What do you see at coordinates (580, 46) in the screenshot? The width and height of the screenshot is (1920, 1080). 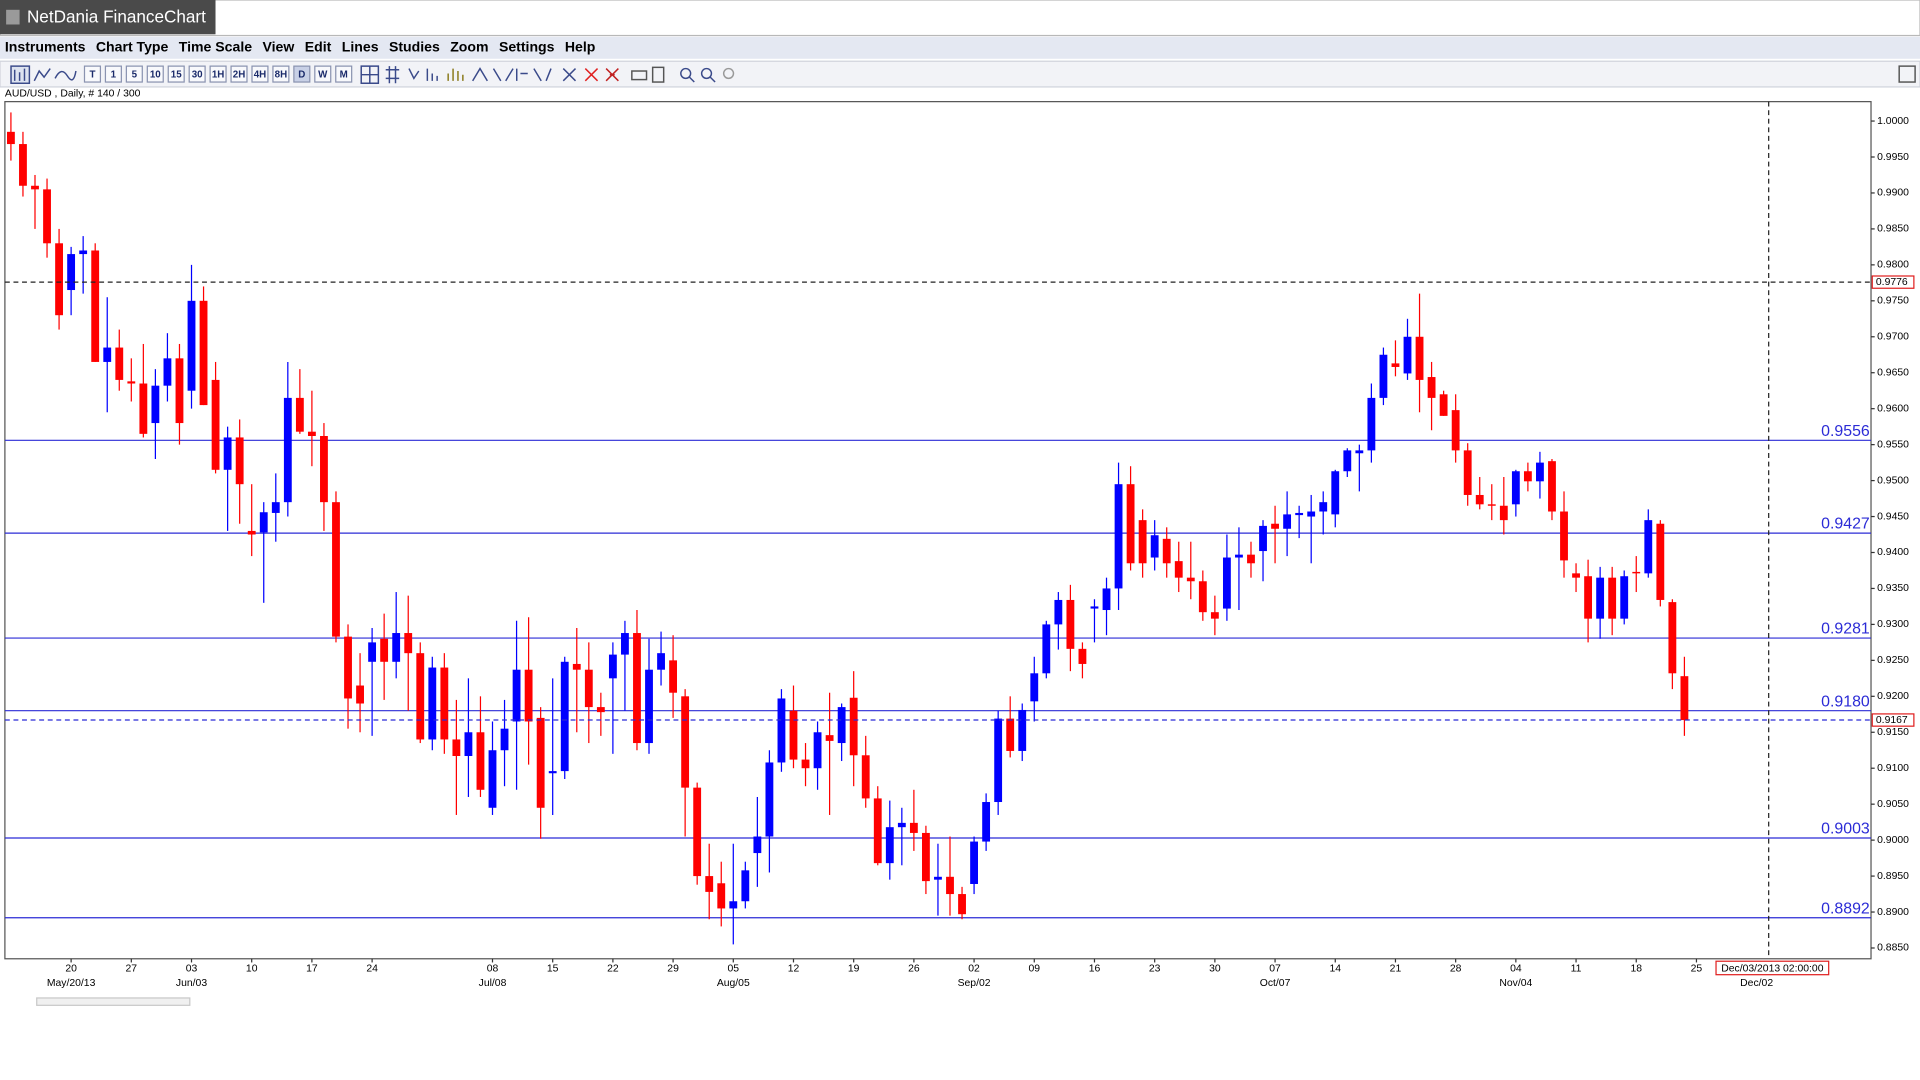 I see `menu-item: Help` at bounding box center [580, 46].